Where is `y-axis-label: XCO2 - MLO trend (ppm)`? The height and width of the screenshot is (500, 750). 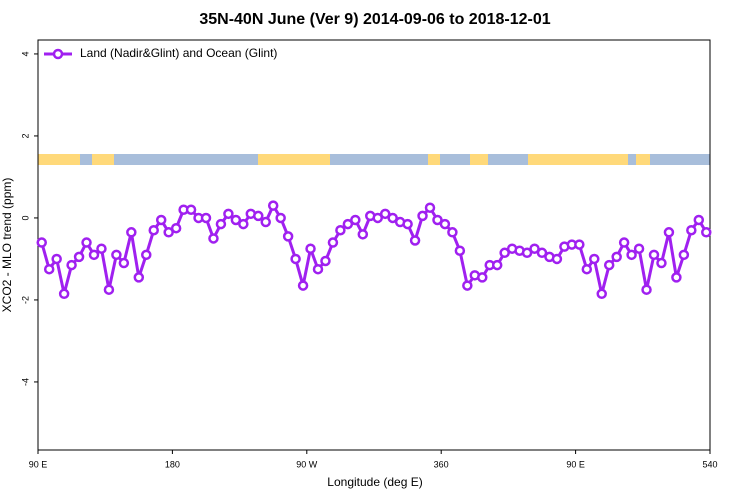 y-axis-label: XCO2 - MLO trend (ppm) is located at coordinates (7, 245).